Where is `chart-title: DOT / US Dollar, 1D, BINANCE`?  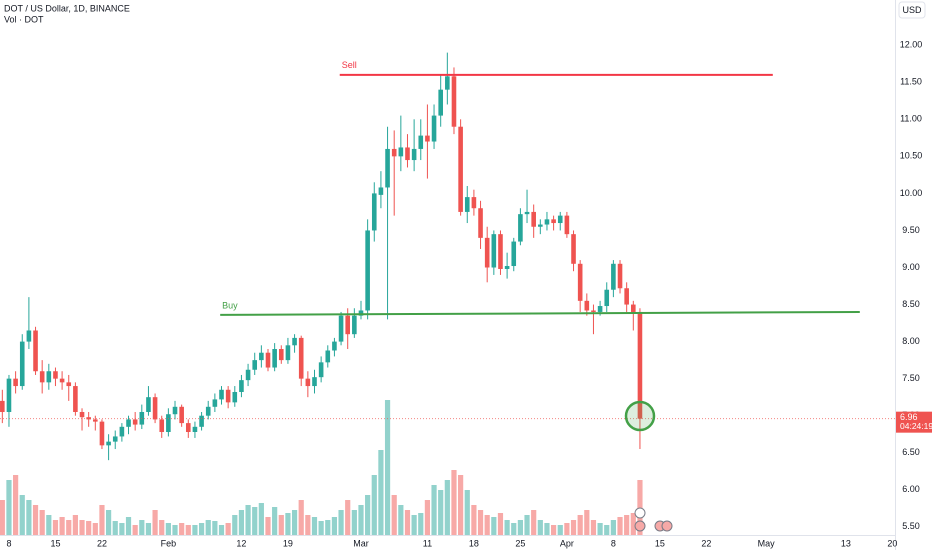 chart-title: DOT / US Dollar, 1D, BINANCE is located at coordinates (67, 8).